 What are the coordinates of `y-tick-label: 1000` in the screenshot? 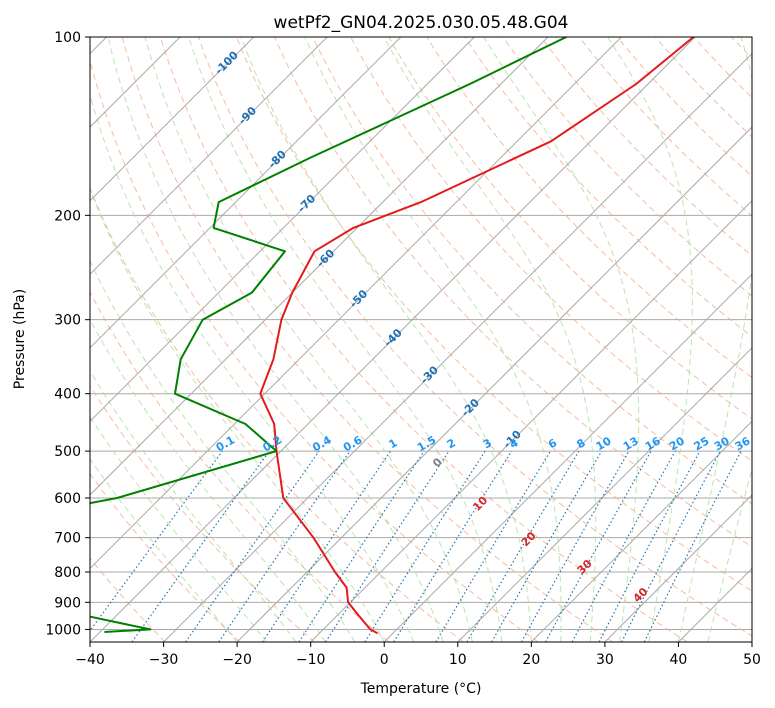 It's located at (63, 630).